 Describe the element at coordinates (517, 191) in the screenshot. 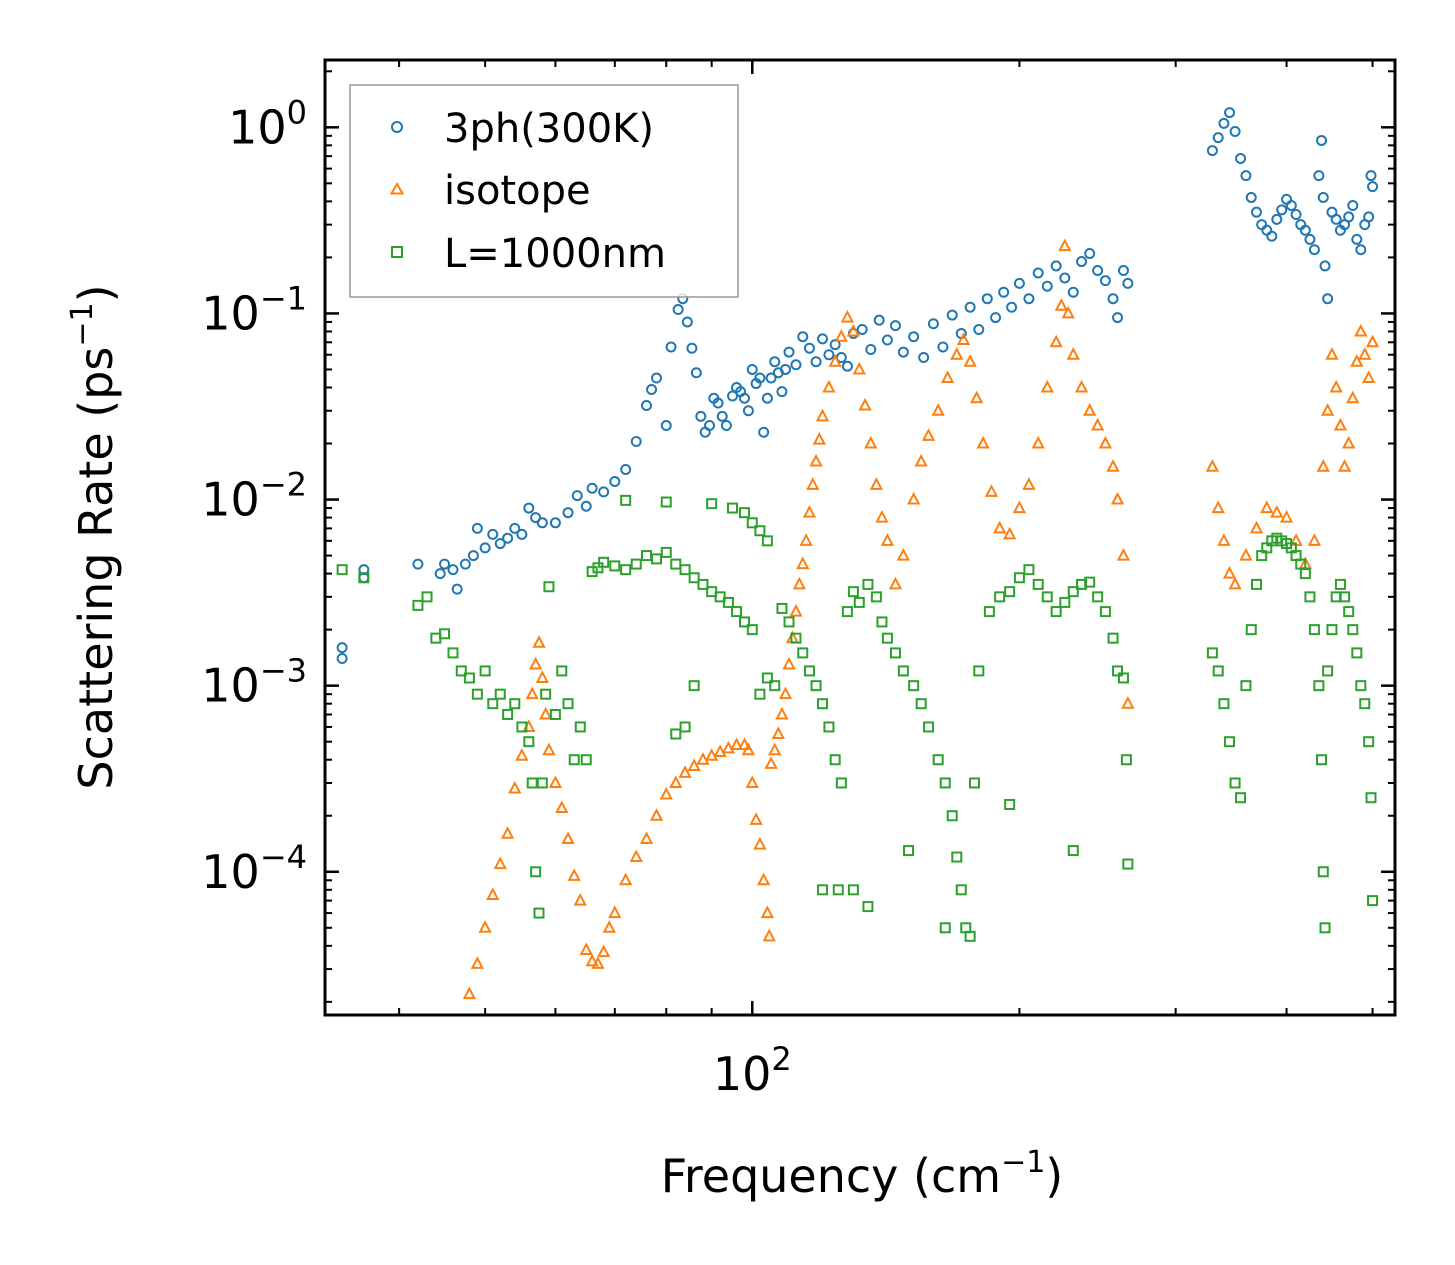

I see `legend-label-isotope: isotope` at that location.